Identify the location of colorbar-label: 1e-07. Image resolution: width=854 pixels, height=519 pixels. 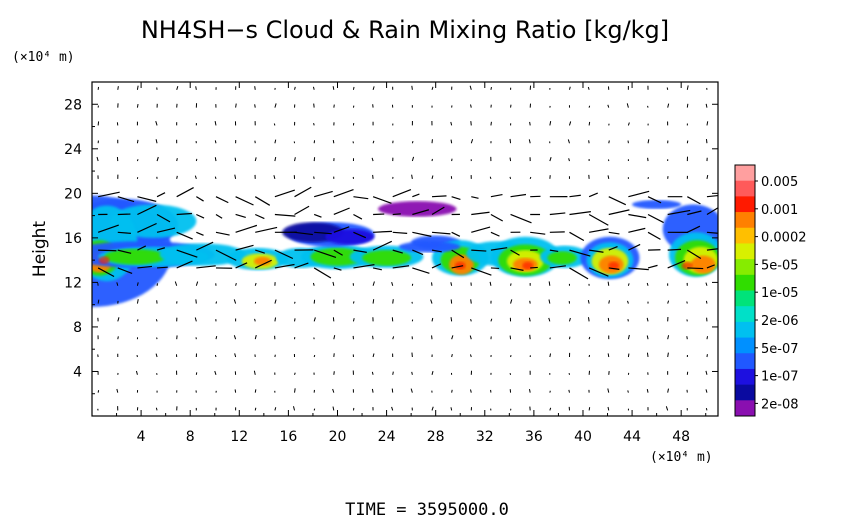
(780, 377).